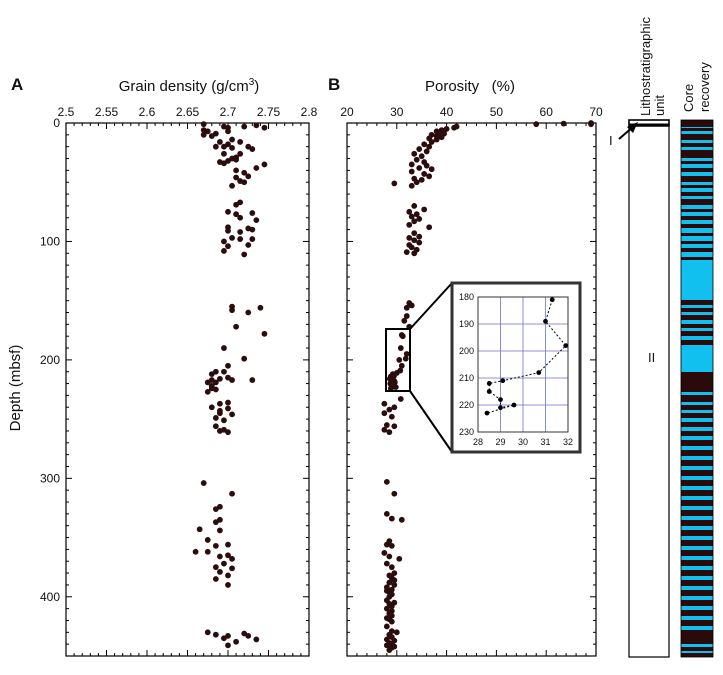 The image size is (723, 675). Describe the element at coordinates (17, 84) in the screenshot. I see `panel-a-letter: A` at that location.